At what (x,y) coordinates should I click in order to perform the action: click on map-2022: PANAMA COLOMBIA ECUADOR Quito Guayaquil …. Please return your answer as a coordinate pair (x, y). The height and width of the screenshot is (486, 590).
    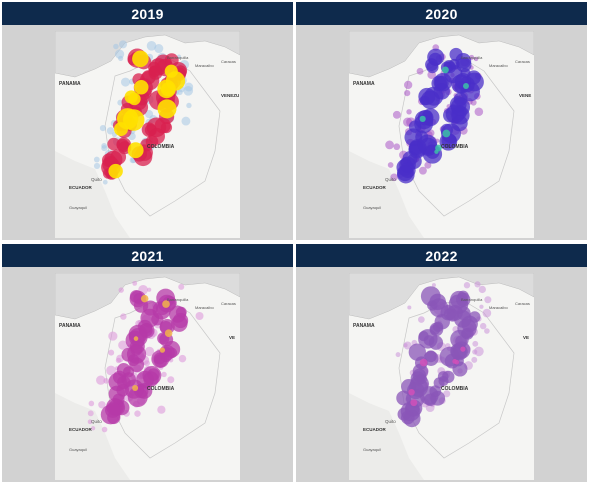
    Looking at the image, I should click on (441, 376).